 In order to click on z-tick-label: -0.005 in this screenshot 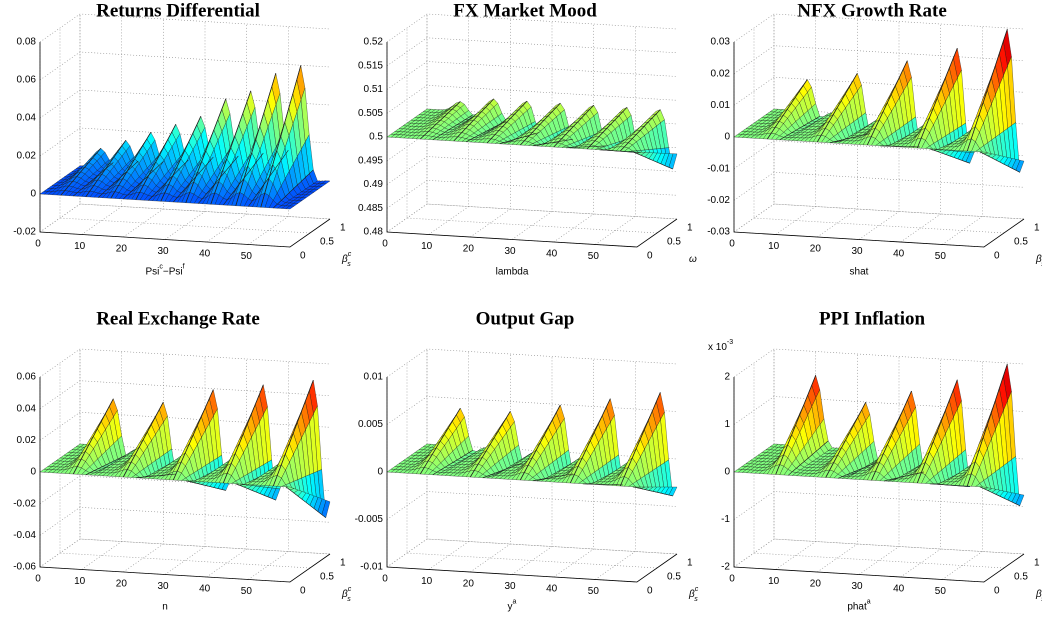, I will do `click(369, 519)`.